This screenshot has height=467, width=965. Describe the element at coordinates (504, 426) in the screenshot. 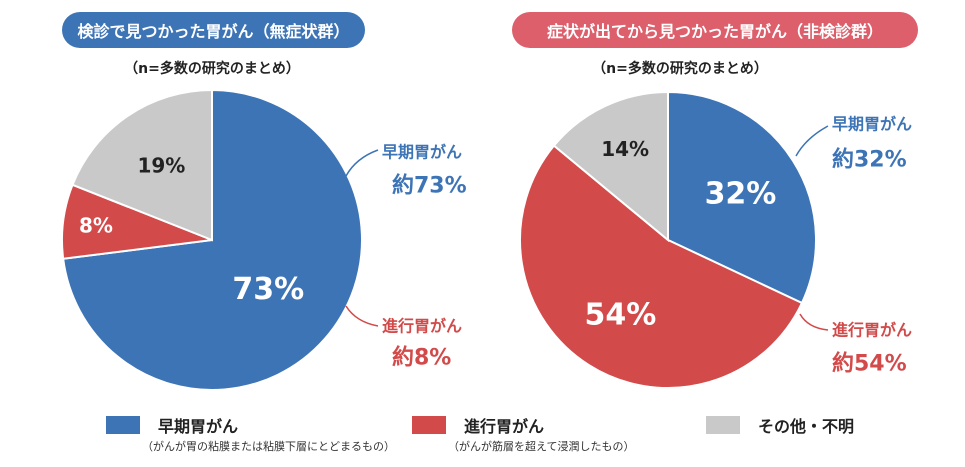

I see `legend-label-advanced: 進行胃がん` at that location.